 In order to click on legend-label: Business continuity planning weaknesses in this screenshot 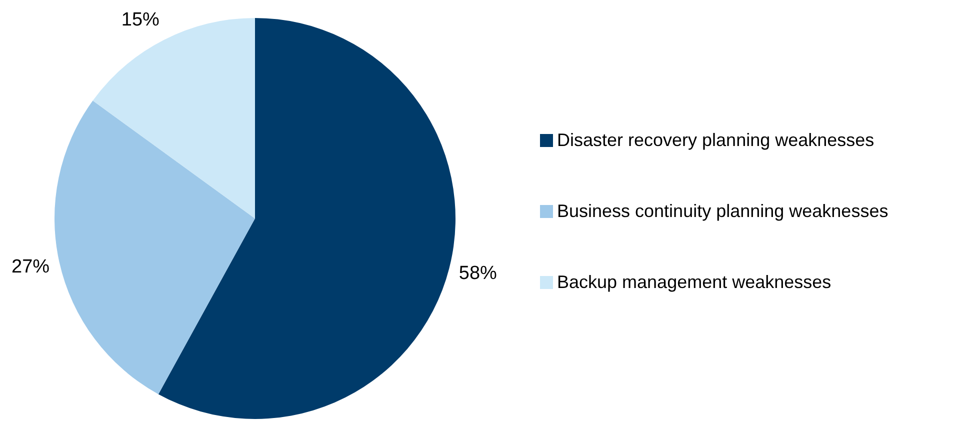, I will do `click(722, 211)`.